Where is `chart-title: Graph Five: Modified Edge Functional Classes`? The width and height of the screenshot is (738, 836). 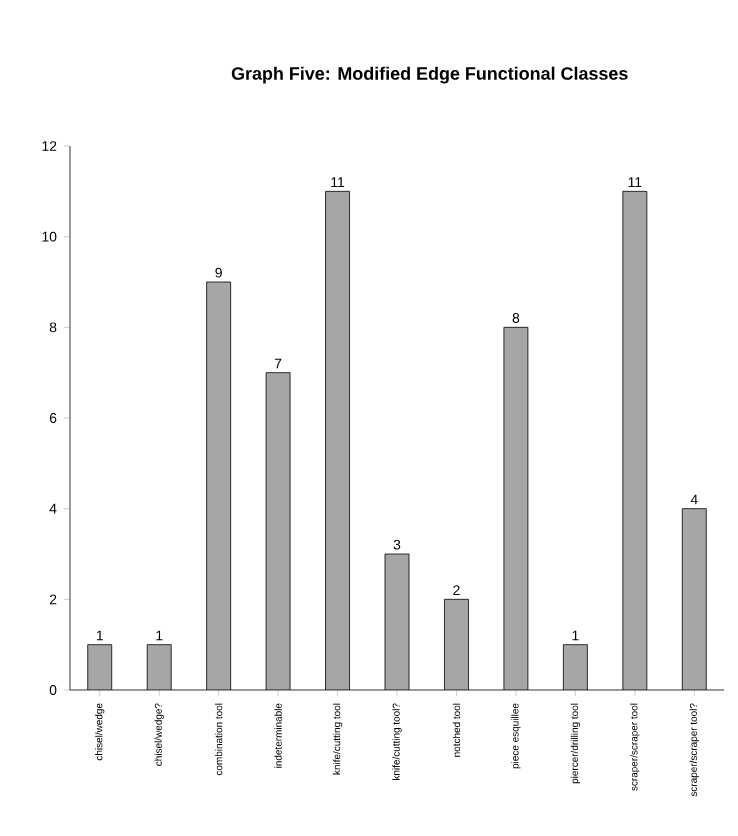
chart-title: Graph Five: Modified Edge Functional Classes is located at coordinates (429, 75).